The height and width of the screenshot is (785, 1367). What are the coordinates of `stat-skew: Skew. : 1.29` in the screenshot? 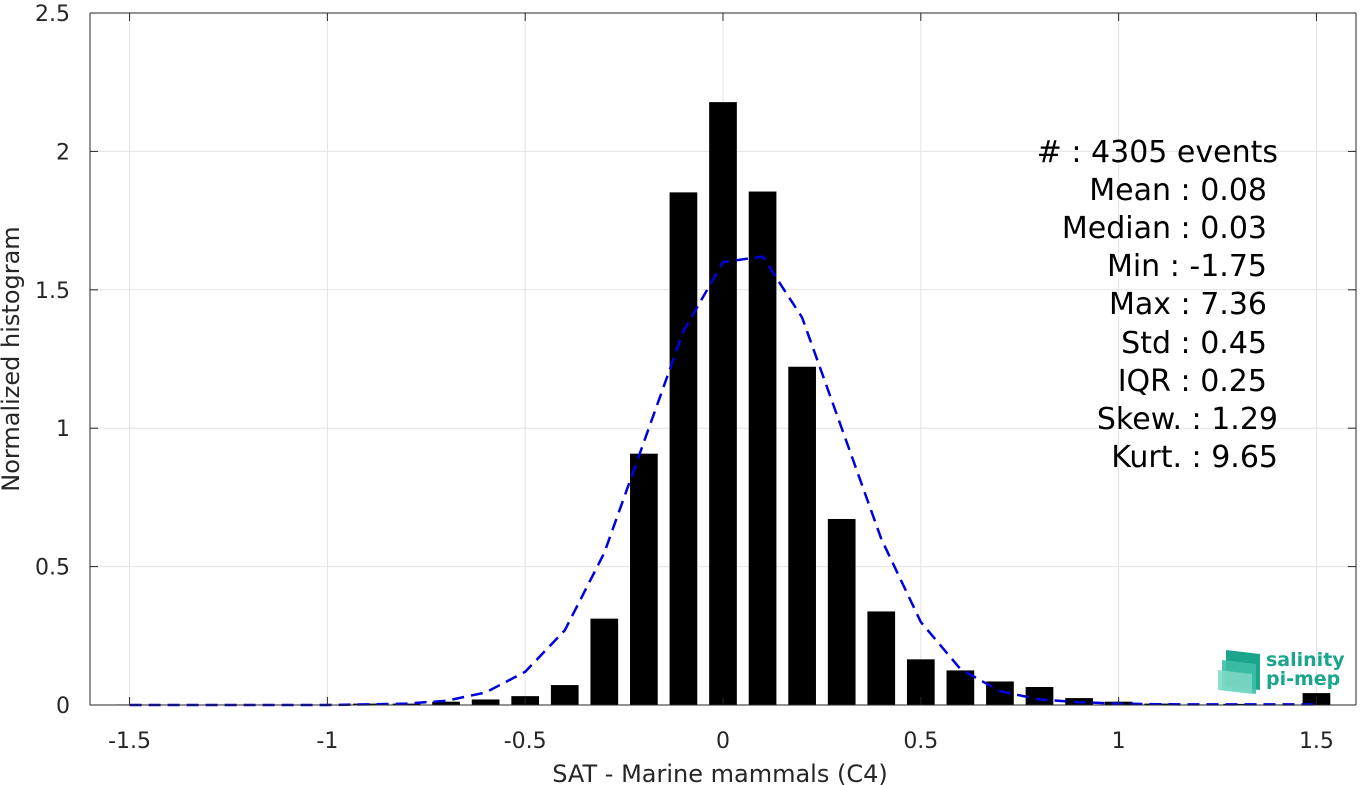 It's located at (1187, 419).